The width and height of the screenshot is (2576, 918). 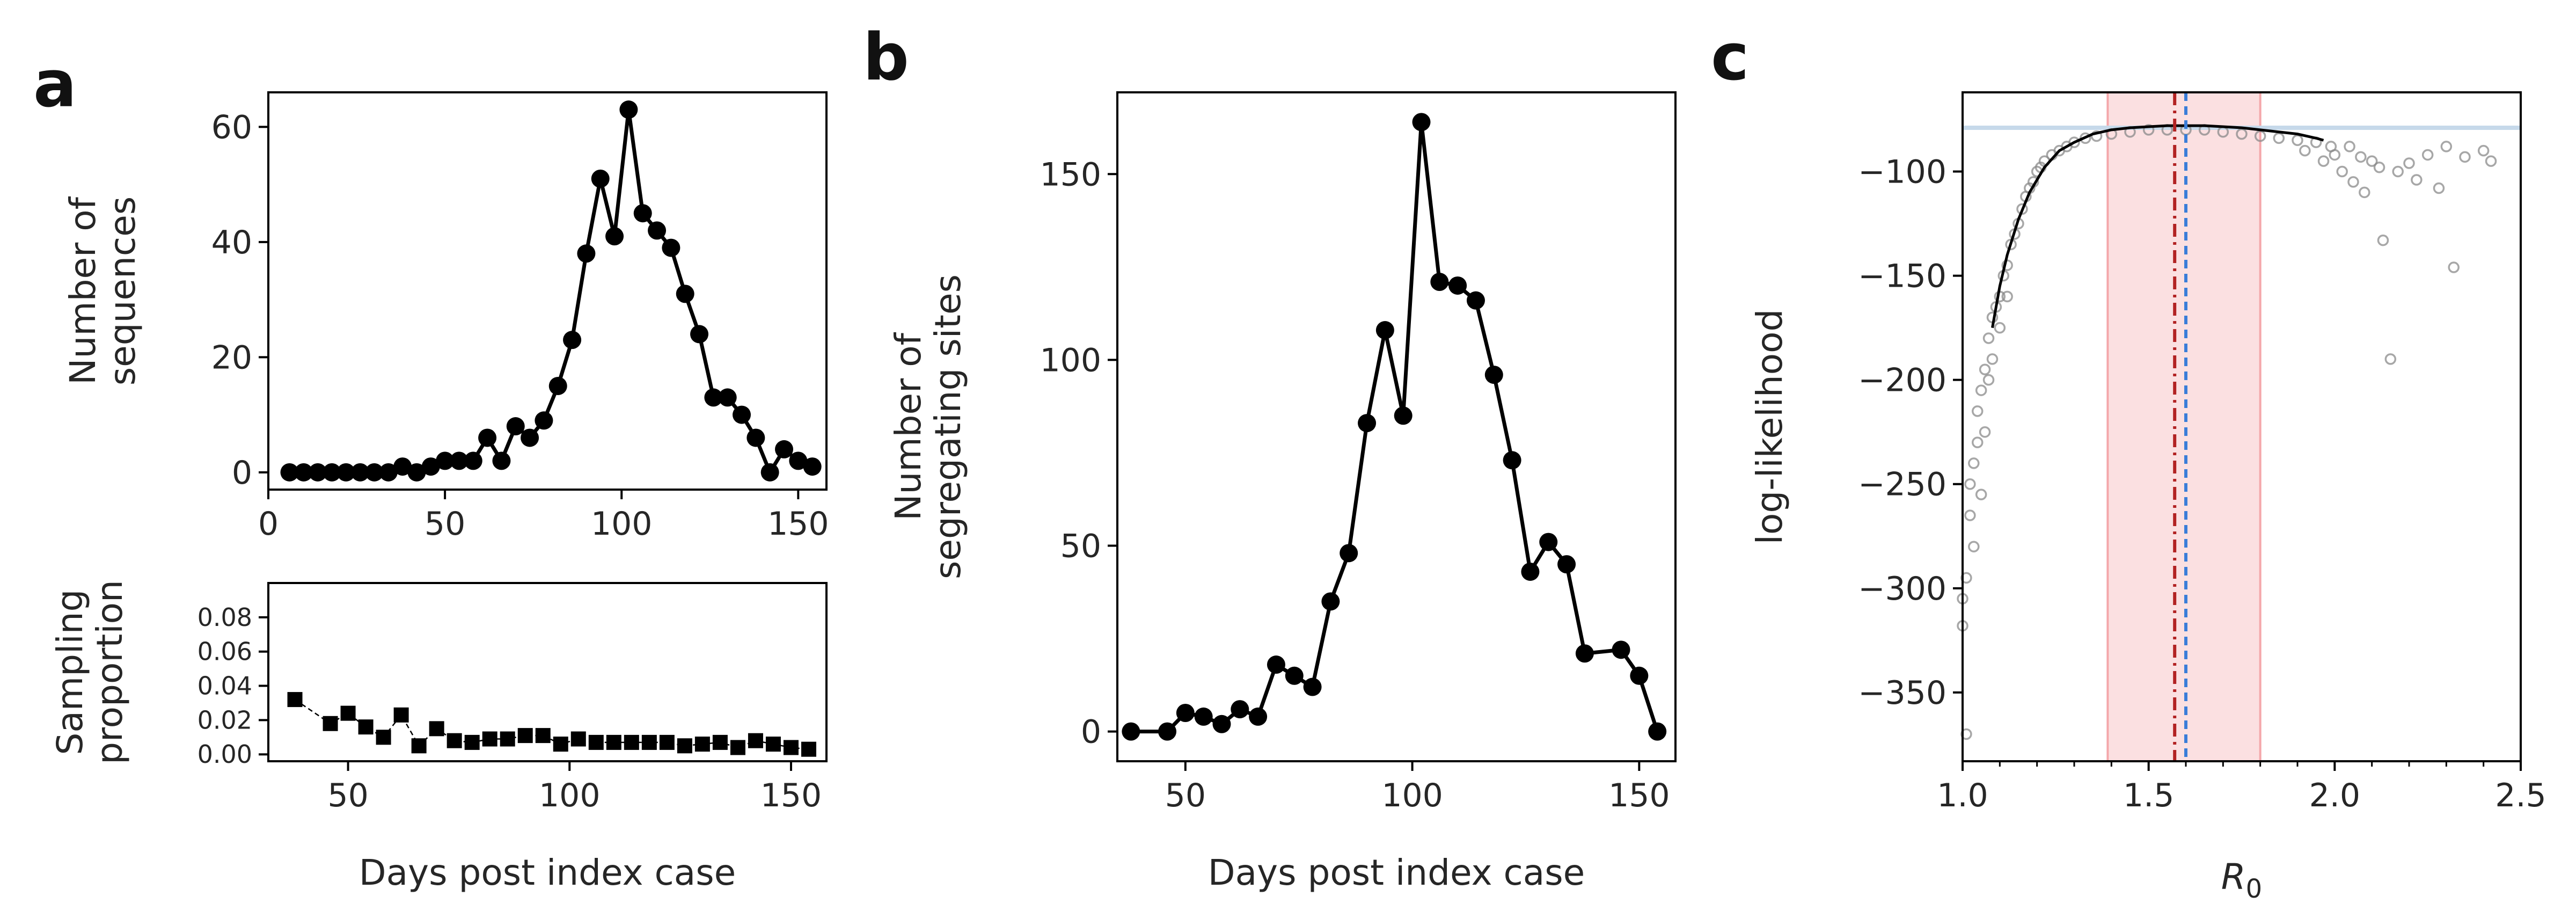 What do you see at coordinates (1902, 380) in the screenshot?
I see `y-tick-label: −200` at bounding box center [1902, 380].